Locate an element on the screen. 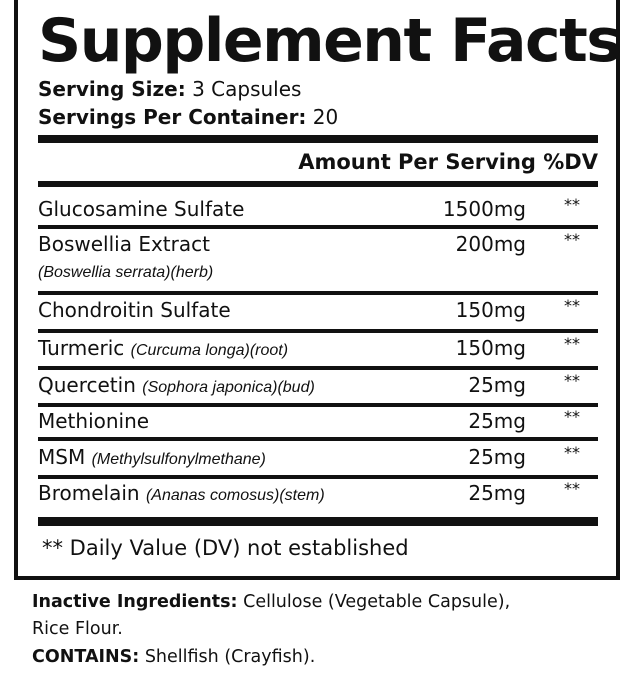  ingredient-name: Chondroitin Sulfate is located at coordinates (134, 310).